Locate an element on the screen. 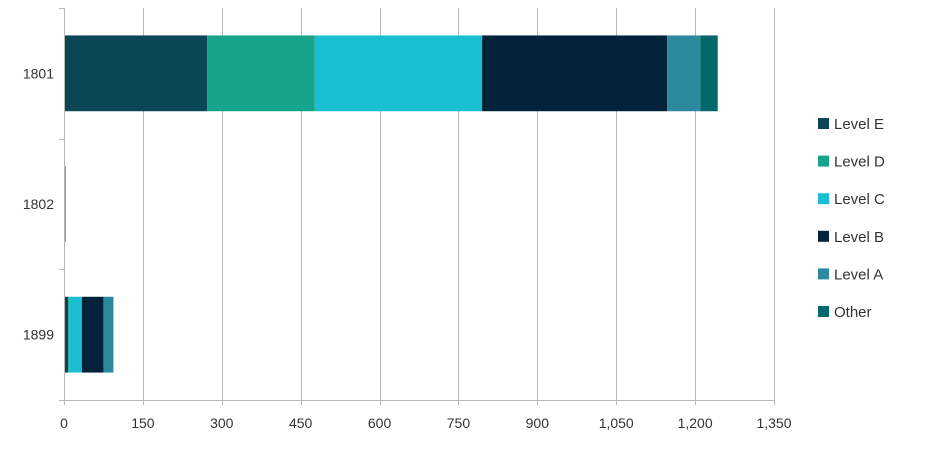 Image resolution: width=945 pixels, height=460 pixels. legend-label: Level B is located at coordinates (859, 237).